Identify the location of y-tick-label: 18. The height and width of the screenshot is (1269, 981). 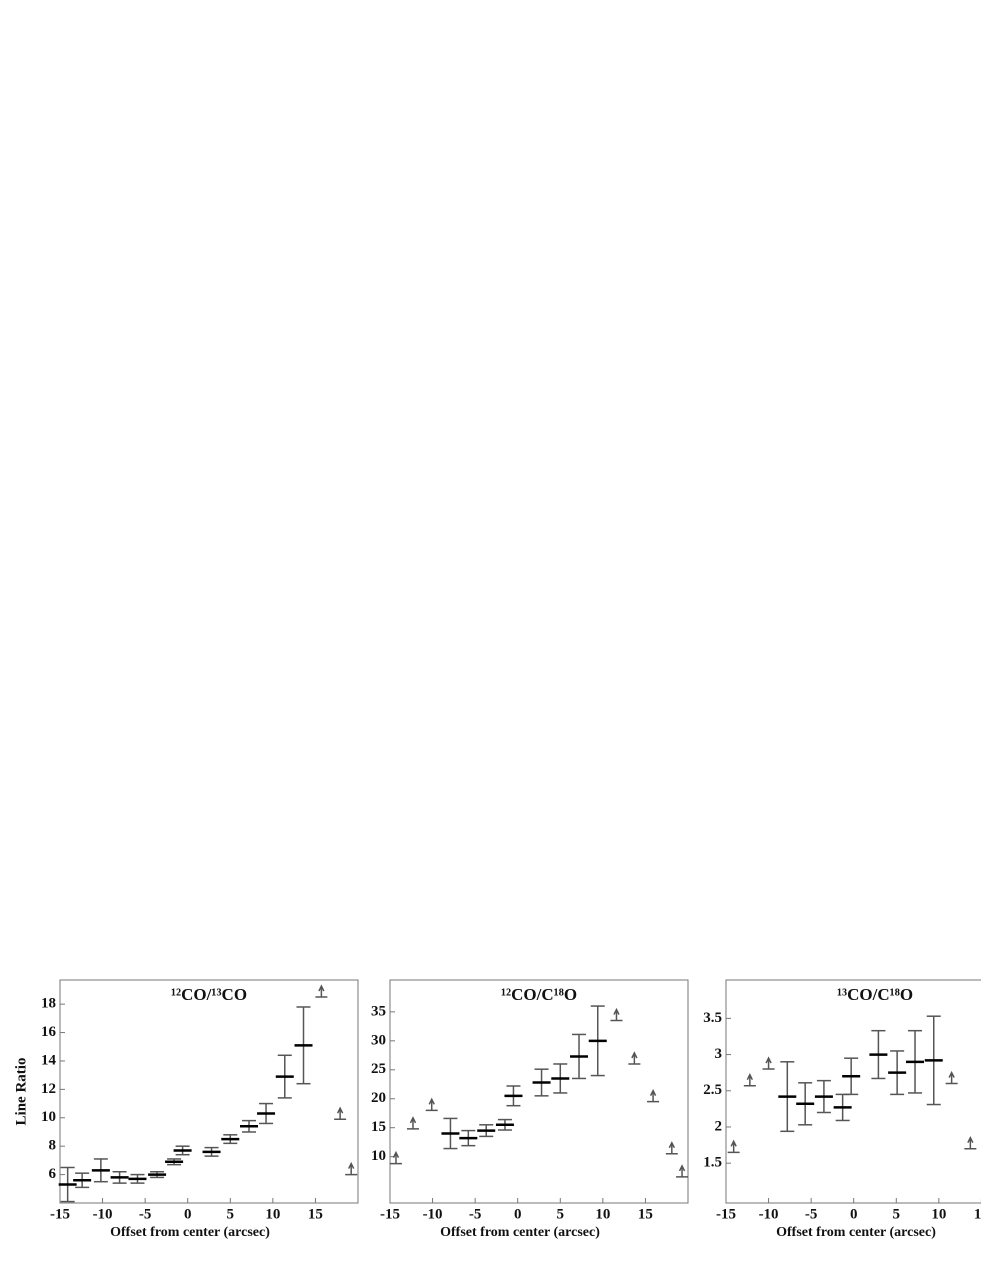
(48, 1004).